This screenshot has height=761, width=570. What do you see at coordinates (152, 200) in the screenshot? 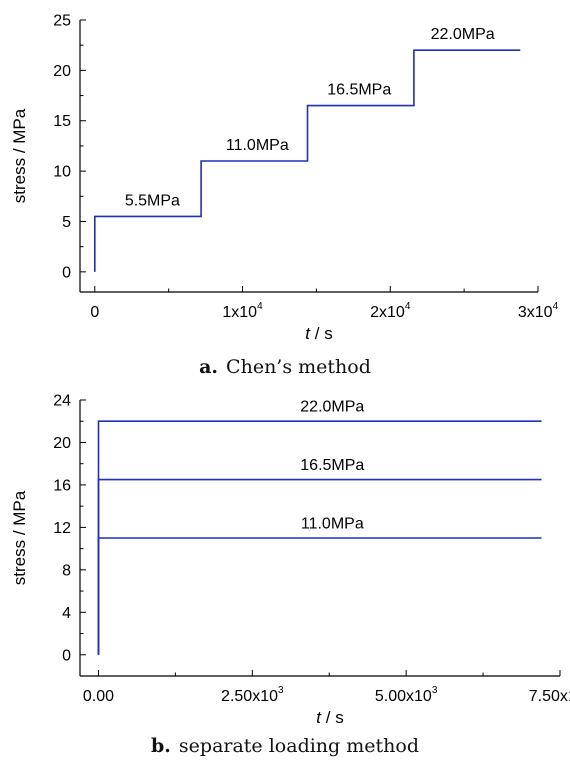
I see `chart-a-data-label: 5.5MPa` at bounding box center [152, 200].